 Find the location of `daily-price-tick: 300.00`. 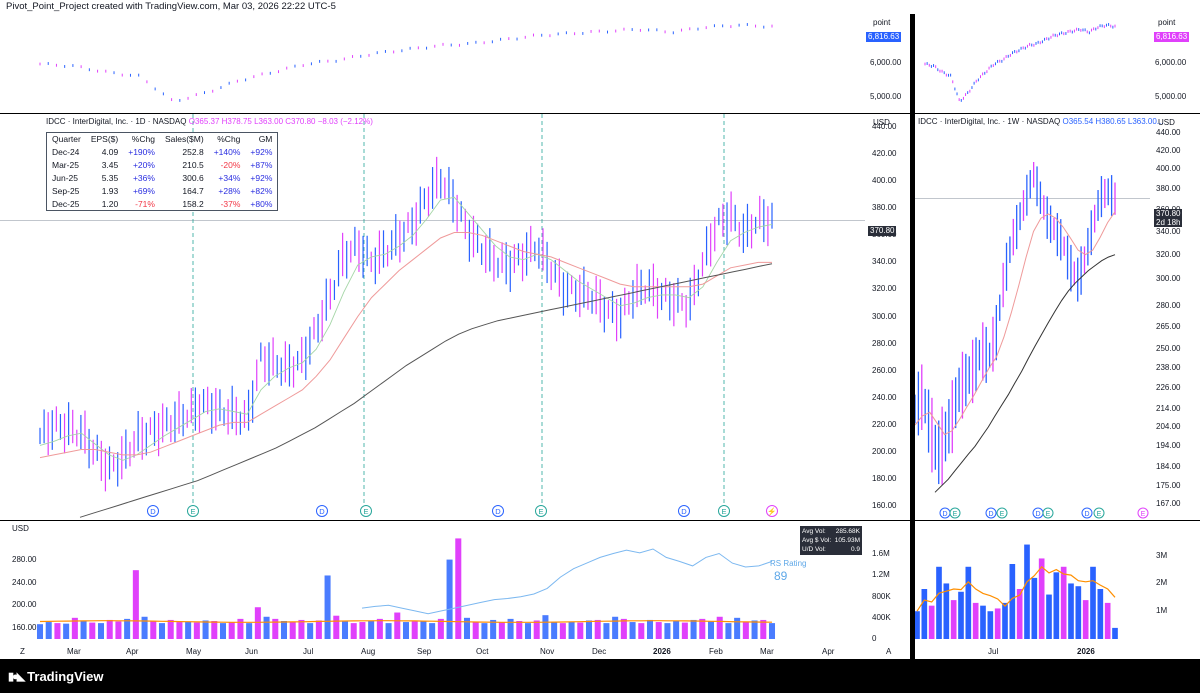

daily-price-tick: 300.00 is located at coordinates (884, 316).